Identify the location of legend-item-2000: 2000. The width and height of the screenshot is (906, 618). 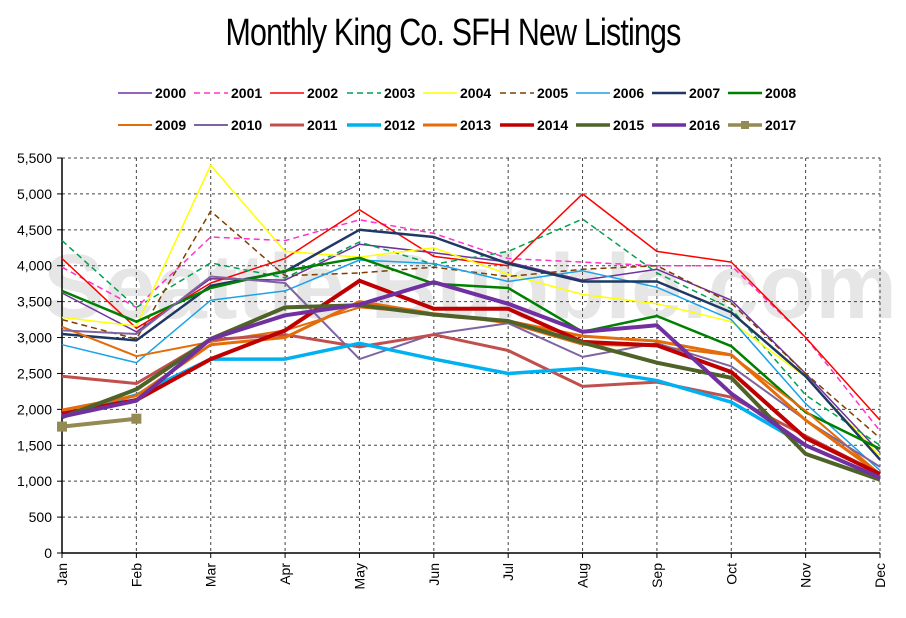
(152, 93).